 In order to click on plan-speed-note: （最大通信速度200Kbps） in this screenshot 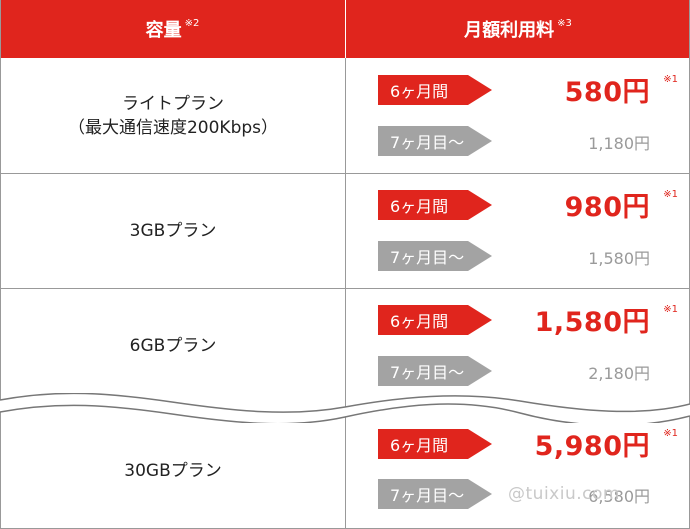, I will do `click(173, 127)`.